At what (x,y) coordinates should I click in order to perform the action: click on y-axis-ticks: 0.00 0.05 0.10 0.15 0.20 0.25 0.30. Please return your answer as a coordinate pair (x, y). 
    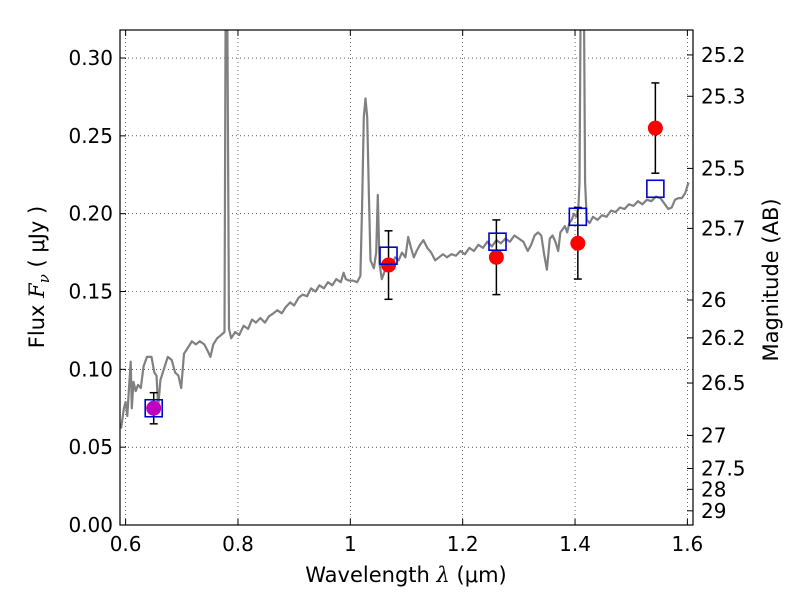
    Looking at the image, I should click on (97, 291).